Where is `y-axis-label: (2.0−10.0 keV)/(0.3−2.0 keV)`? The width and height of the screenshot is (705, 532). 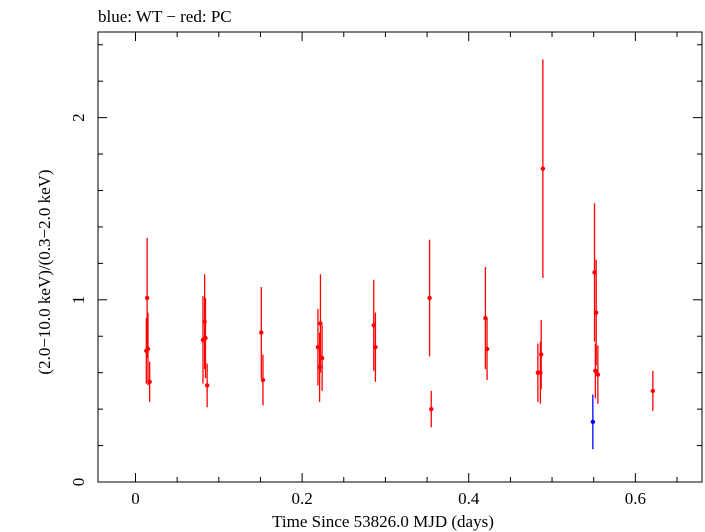 y-axis-label: (2.0−10.0 keV)/(0.3−2.0 keV) is located at coordinates (44, 271).